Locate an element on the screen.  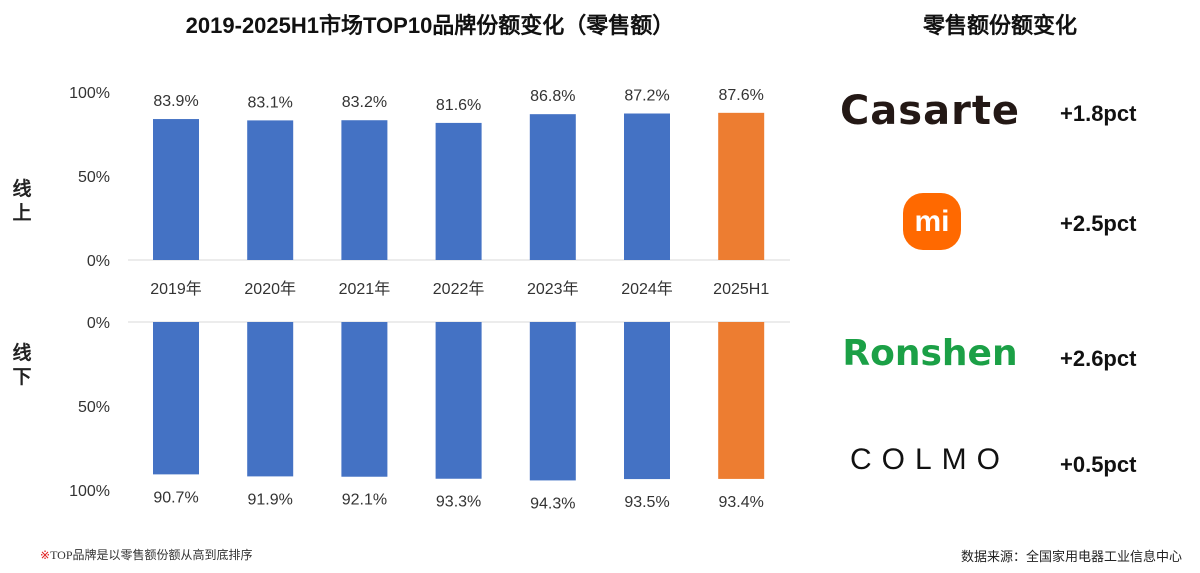
brand-casarte: Casarte is located at coordinates (930, 111).